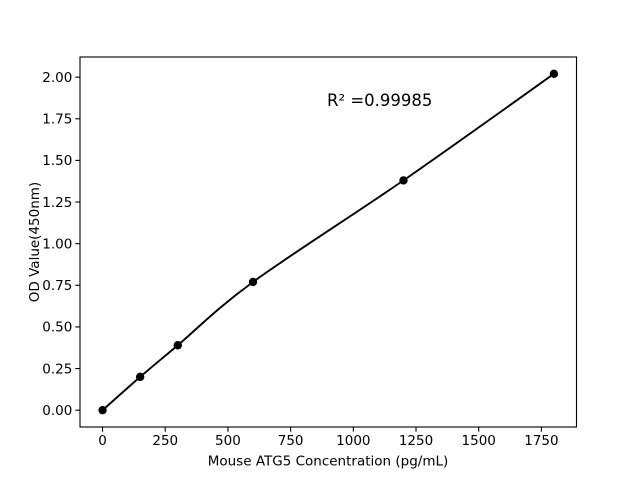  What do you see at coordinates (57, 286) in the screenshot?
I see `y-tick-label: 0.75` at bounding box center [57, 286].